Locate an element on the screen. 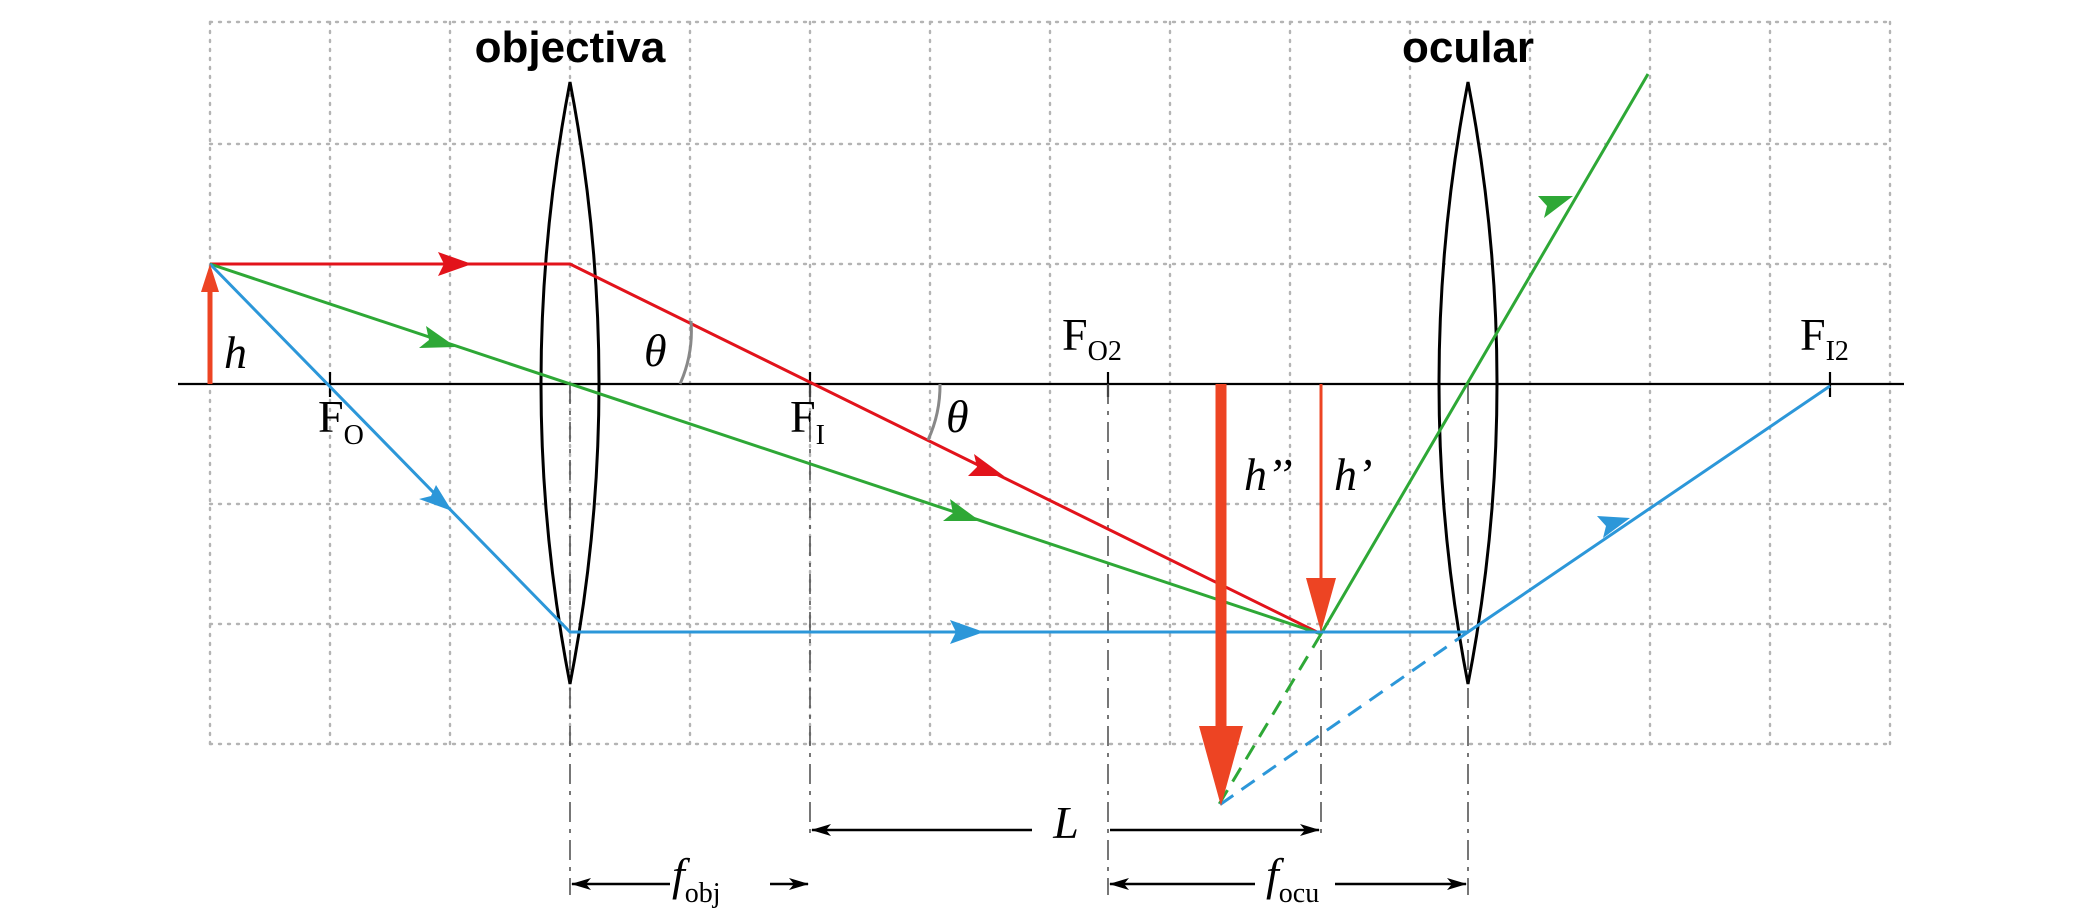 The height and width of the screenshot is (914, 2083). dimension-arrows is located at coordinates (1019, 857).